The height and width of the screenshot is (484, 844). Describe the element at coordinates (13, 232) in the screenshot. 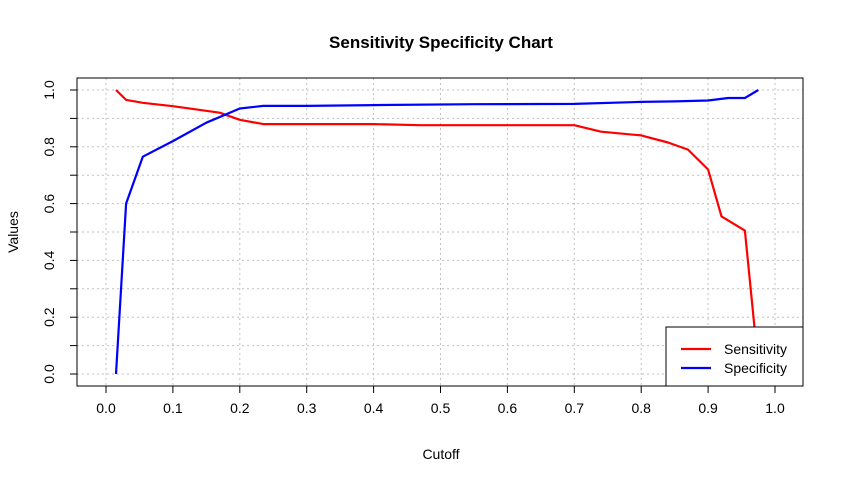

I see `y-axis-label: Values` at that location.